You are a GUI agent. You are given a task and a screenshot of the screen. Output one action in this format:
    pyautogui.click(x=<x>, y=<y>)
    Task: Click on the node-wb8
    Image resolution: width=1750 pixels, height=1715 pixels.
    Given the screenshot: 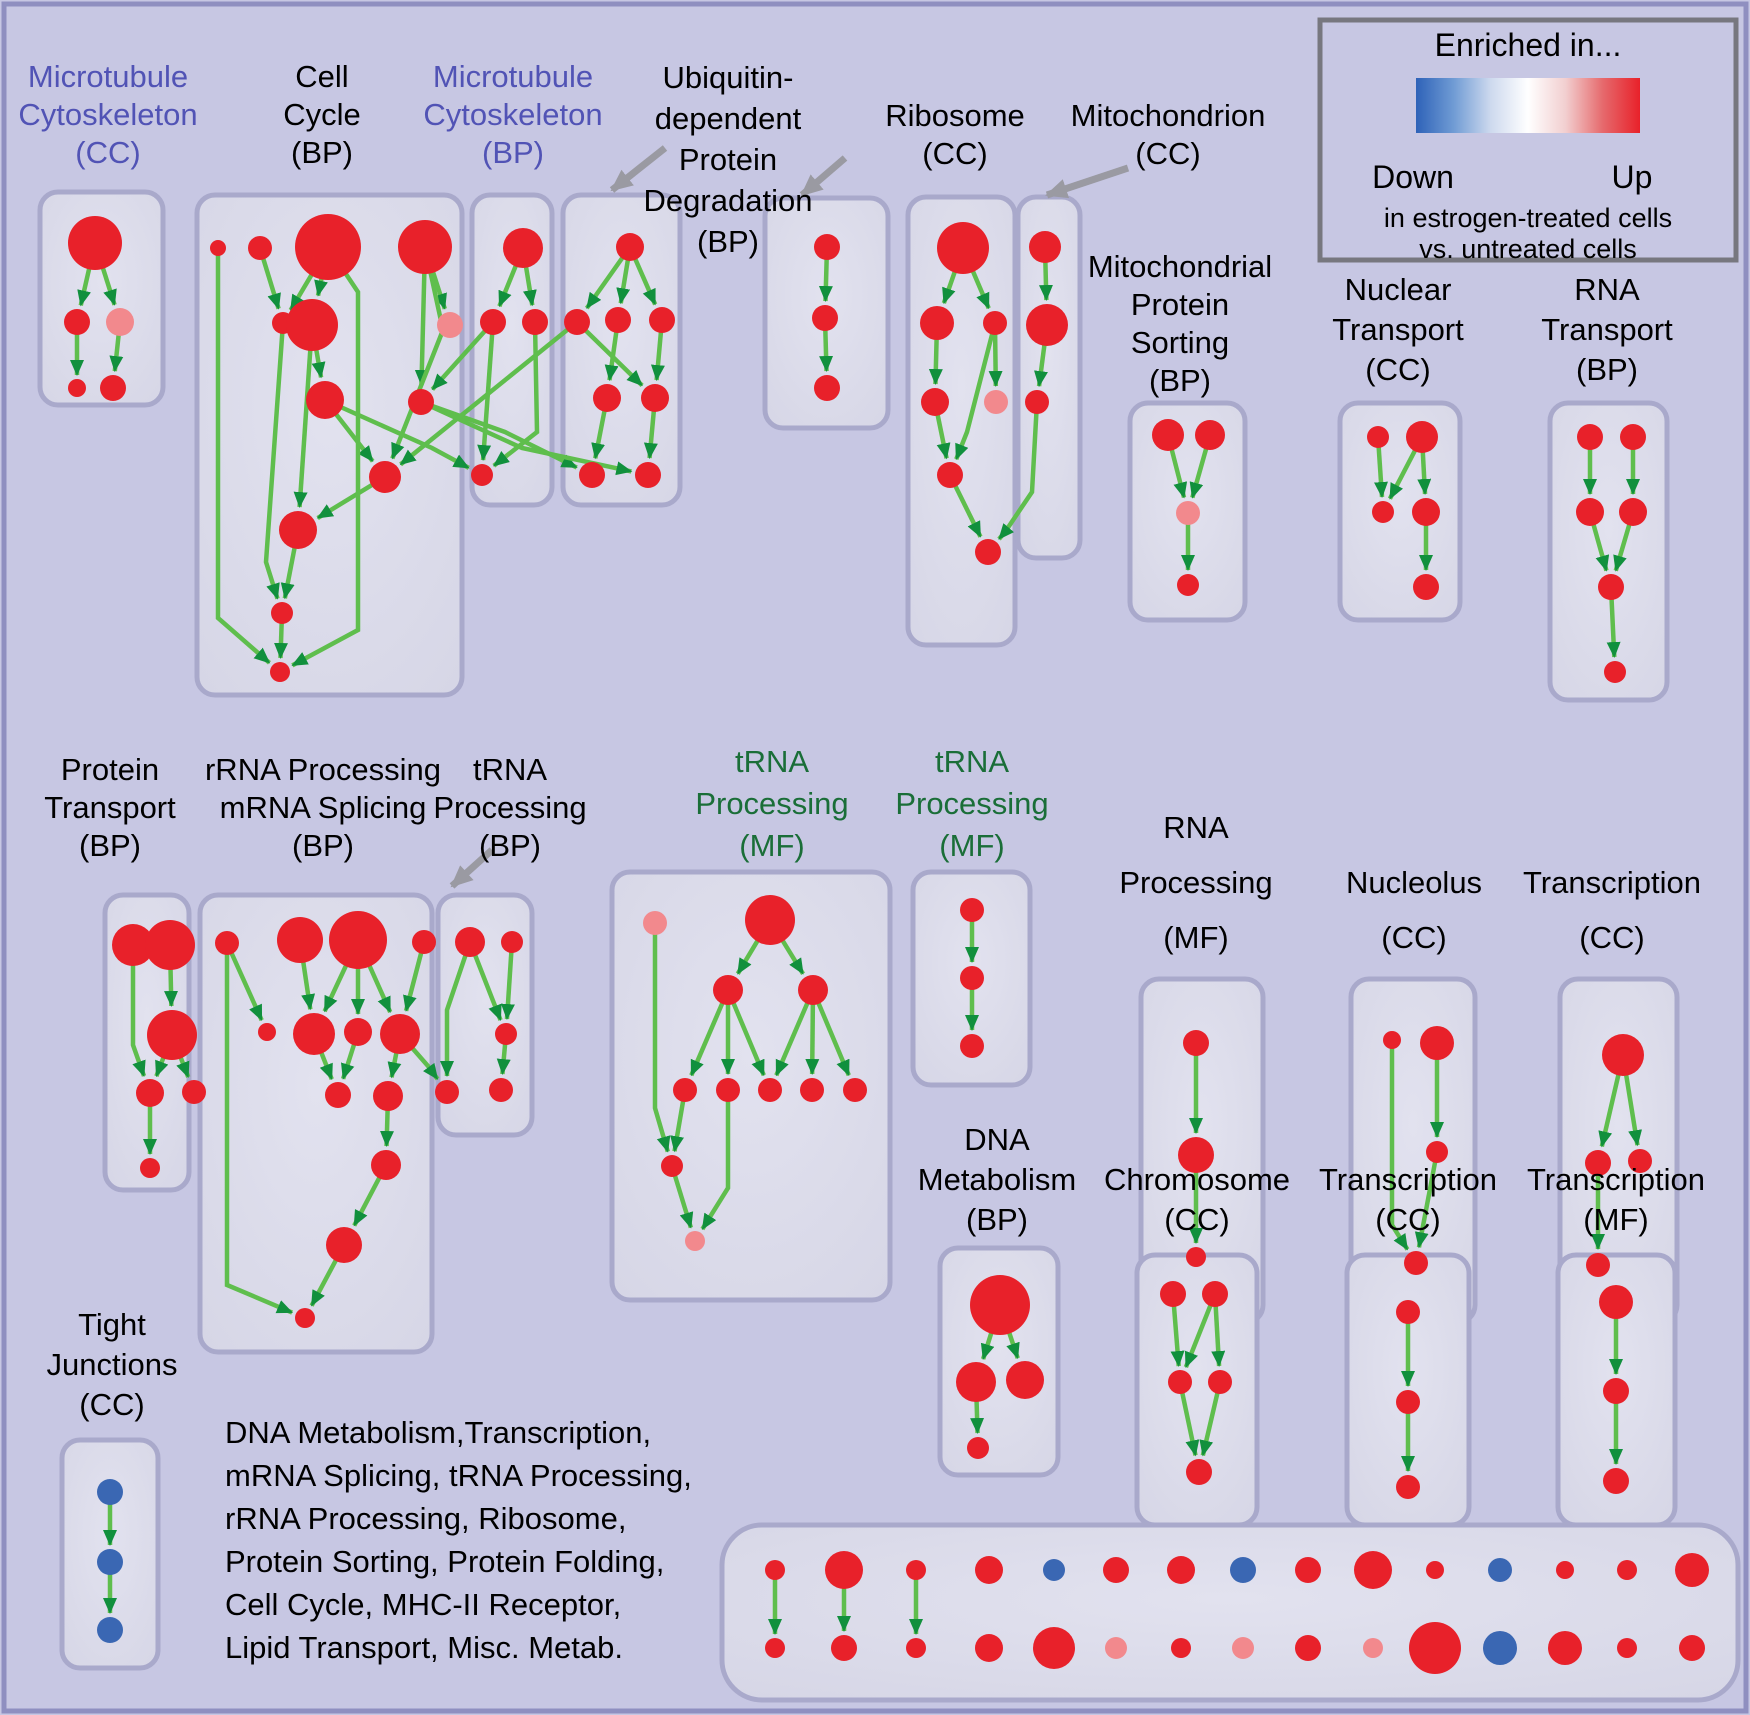 What is the action you would take?
    pyautogui.click(x=1243, y=1648)
    